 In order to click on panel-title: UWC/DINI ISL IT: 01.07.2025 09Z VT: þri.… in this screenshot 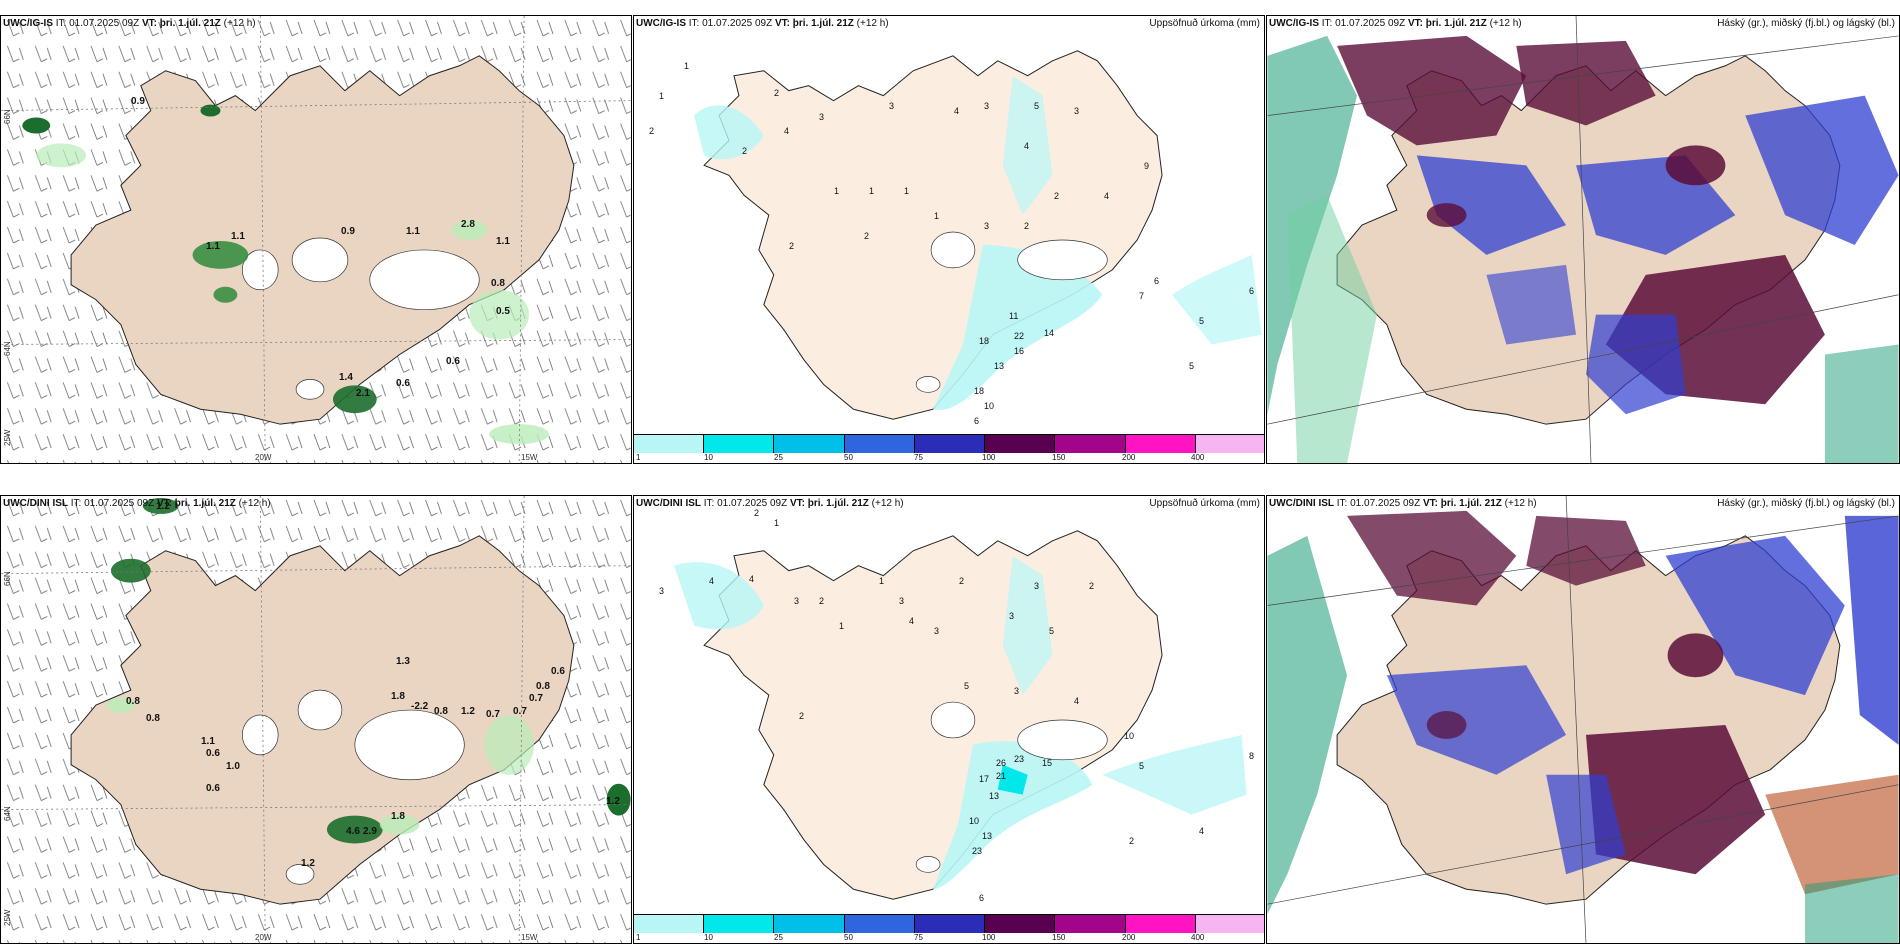, I will do `click(770, 503)`.